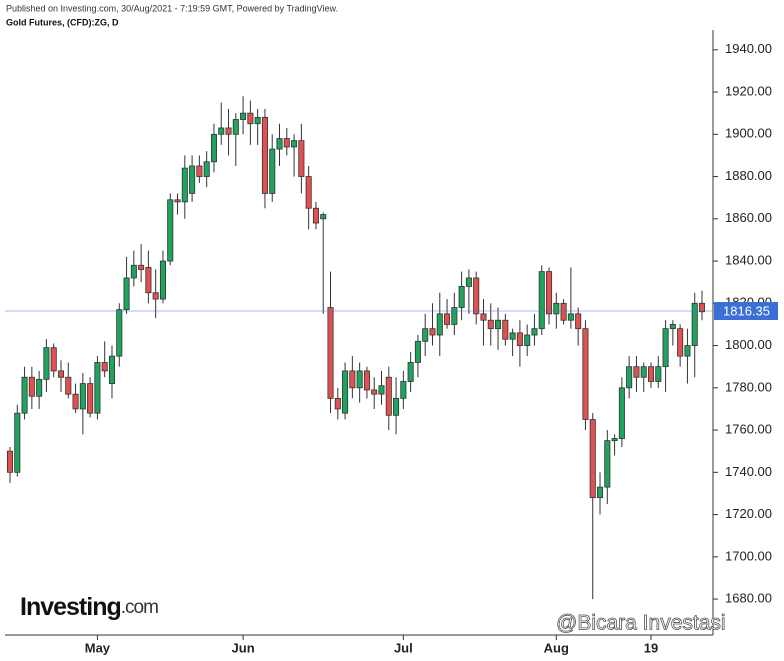  I want to click on y-tick-label: 1740.00, so click(748, 471).